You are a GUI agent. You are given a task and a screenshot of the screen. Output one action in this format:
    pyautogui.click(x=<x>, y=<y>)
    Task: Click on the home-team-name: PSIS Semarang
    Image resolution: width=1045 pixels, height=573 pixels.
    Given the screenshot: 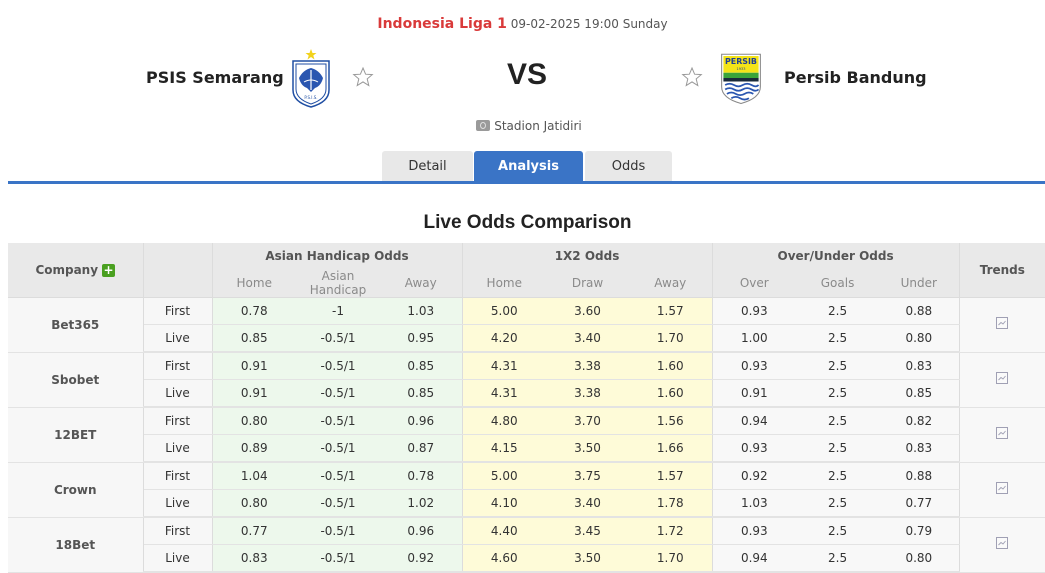 What is the action you would take?
    pyautogui.click(x=215, y=77)
    